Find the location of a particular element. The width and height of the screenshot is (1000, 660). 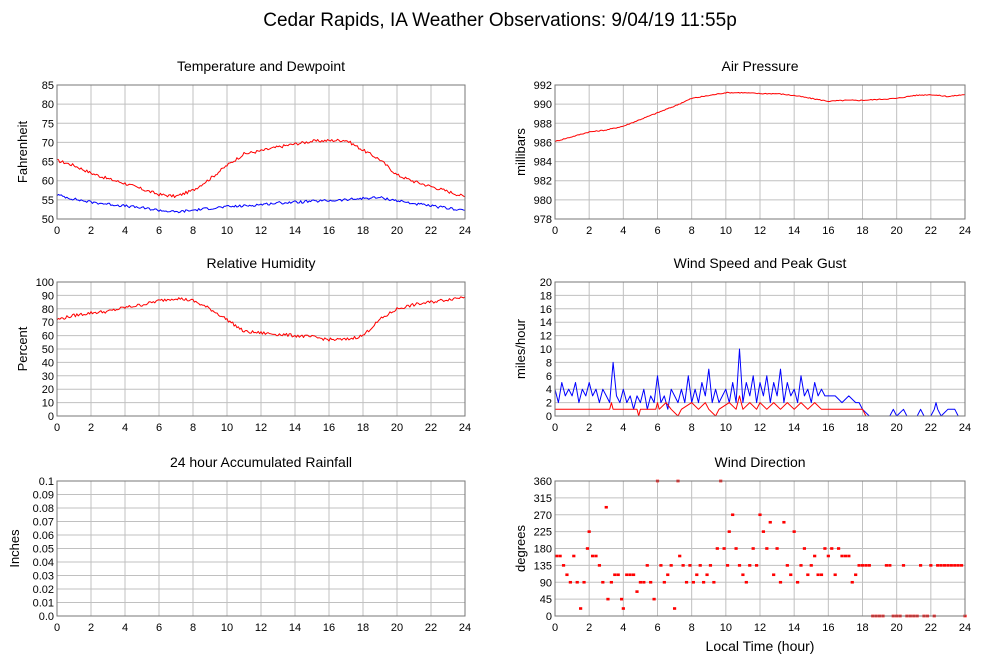

y-tick-label: 18 is located at coordinates (546, 296).